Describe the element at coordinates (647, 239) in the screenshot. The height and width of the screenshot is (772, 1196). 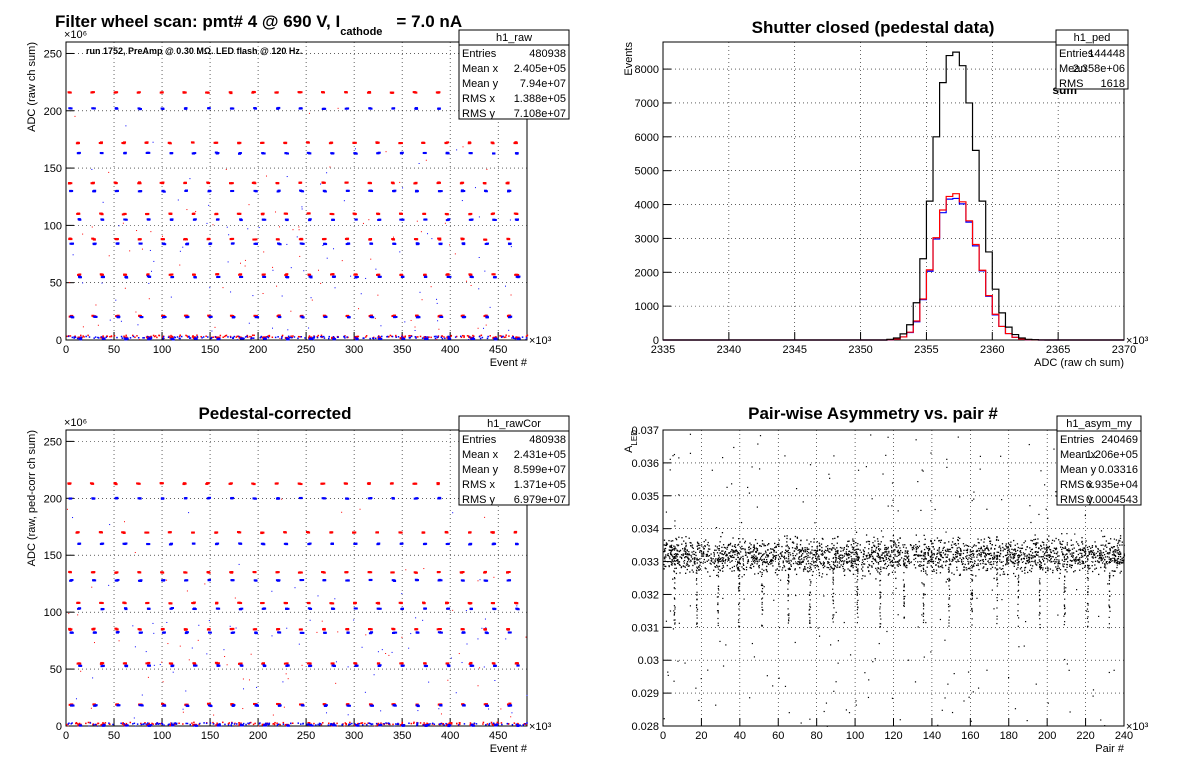
I see `y-tick-label: 3000` at that location.